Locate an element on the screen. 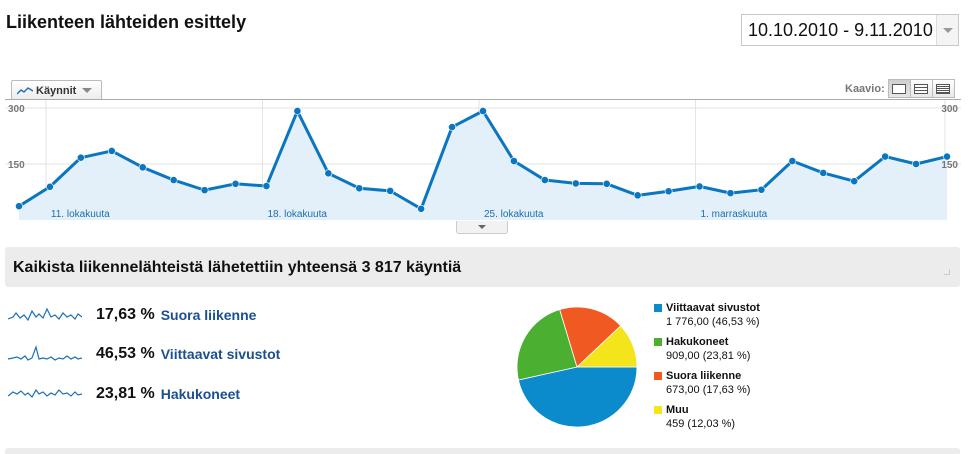  legend-name: Suora liikenne is located at coordinates (704, 376).